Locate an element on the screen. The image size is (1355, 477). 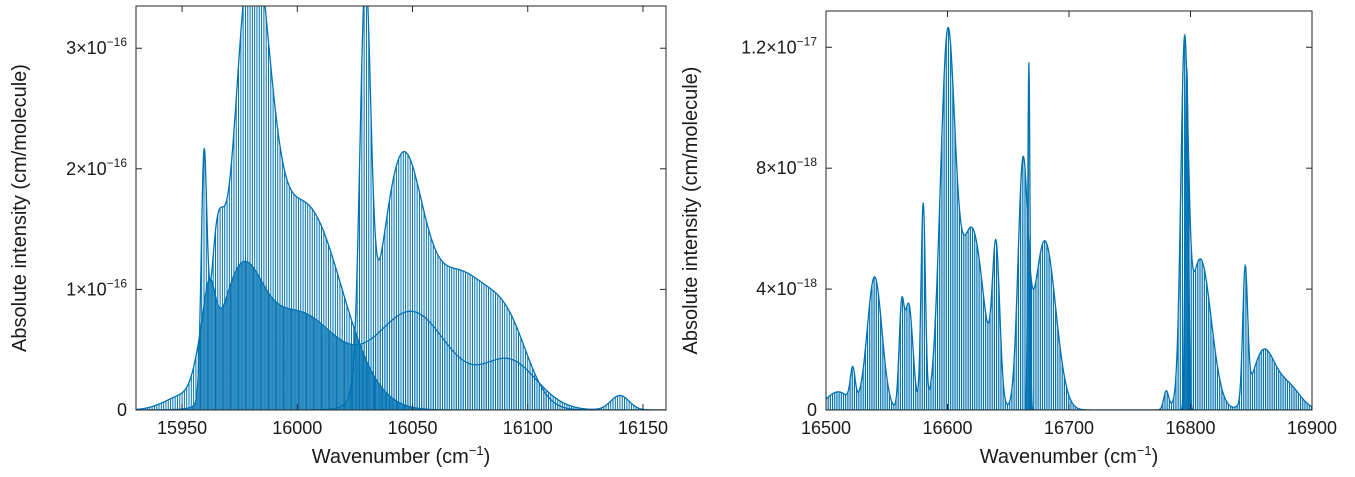
x-tick-label: 16050 is located at coordinates (412, 428).